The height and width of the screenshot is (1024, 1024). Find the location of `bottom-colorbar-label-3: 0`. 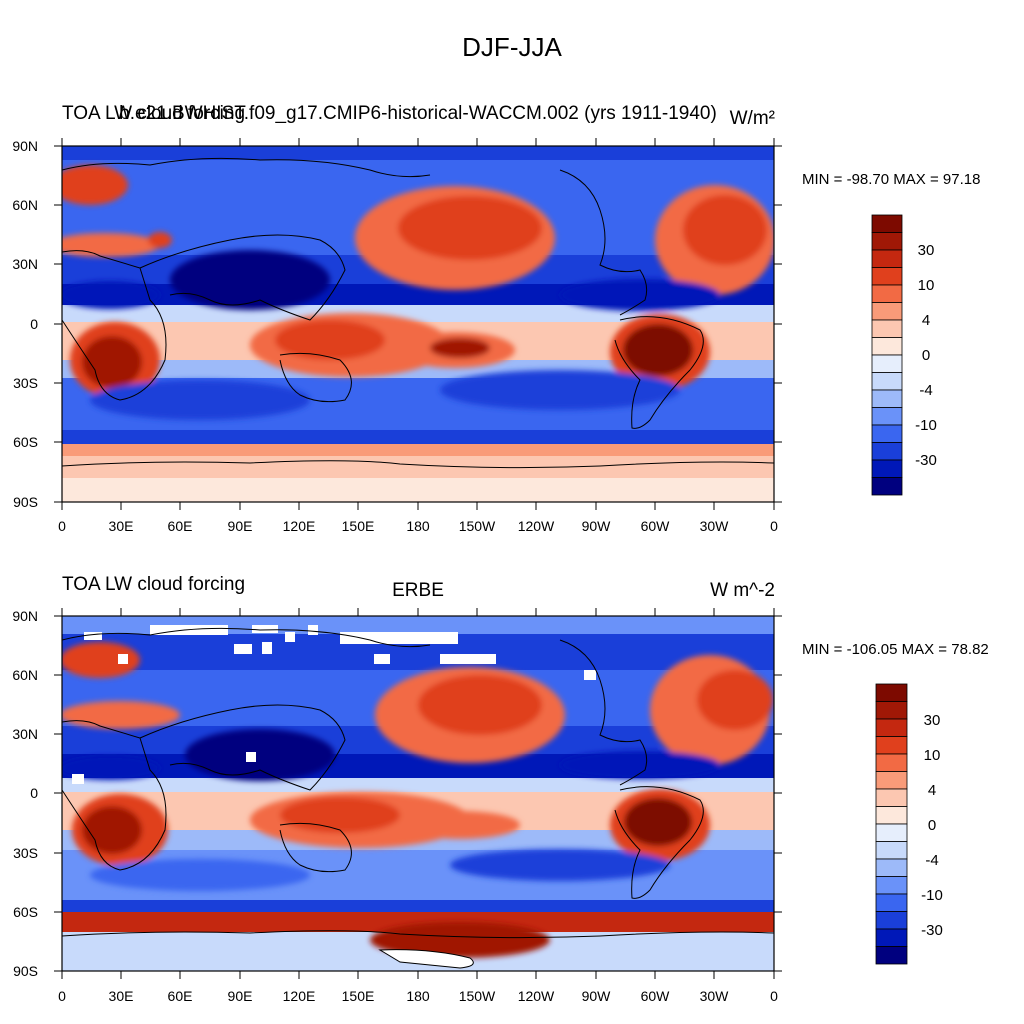

bottom-colorbar-label-3: 0 is located at coordinates (932, 825).